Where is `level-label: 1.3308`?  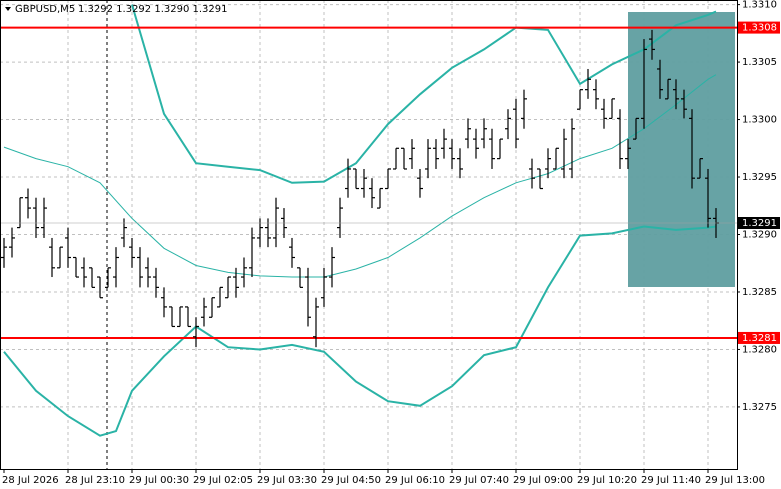
level-label: 1.3308 is located at coordinates (759, 28).